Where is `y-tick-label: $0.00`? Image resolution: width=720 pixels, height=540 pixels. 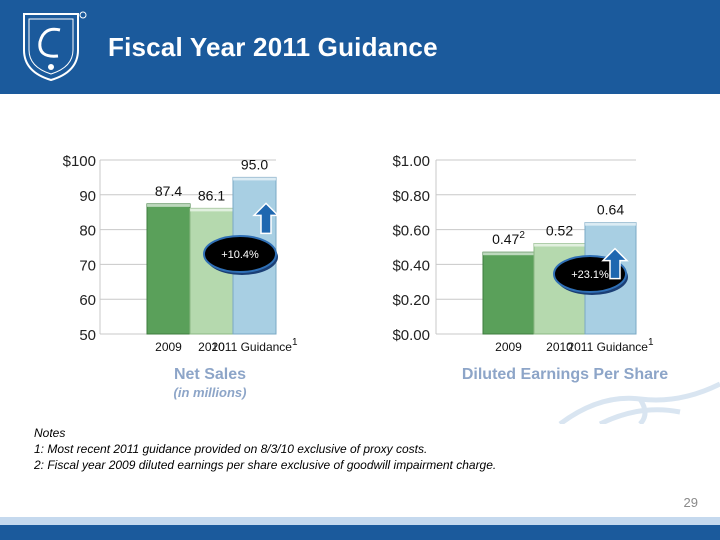 y-tick-label: $0.00 is located at coordinates (411, 335).